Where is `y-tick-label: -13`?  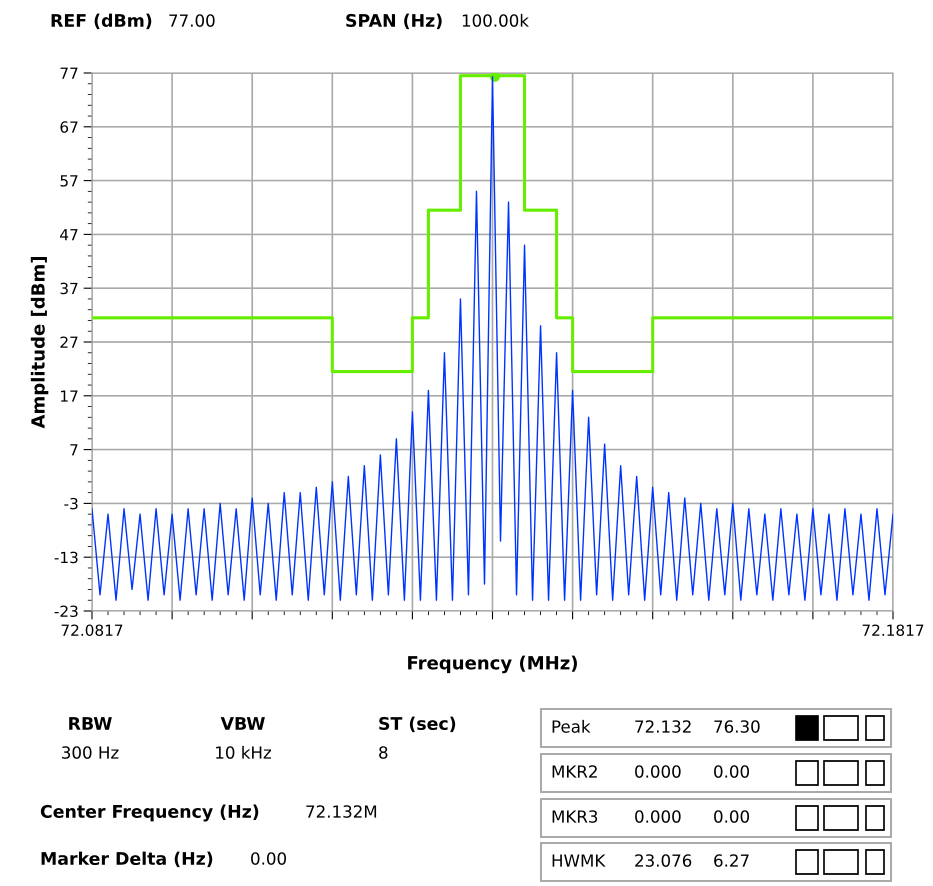 y-tick-label: -13 is located at coordinates (66, 558).